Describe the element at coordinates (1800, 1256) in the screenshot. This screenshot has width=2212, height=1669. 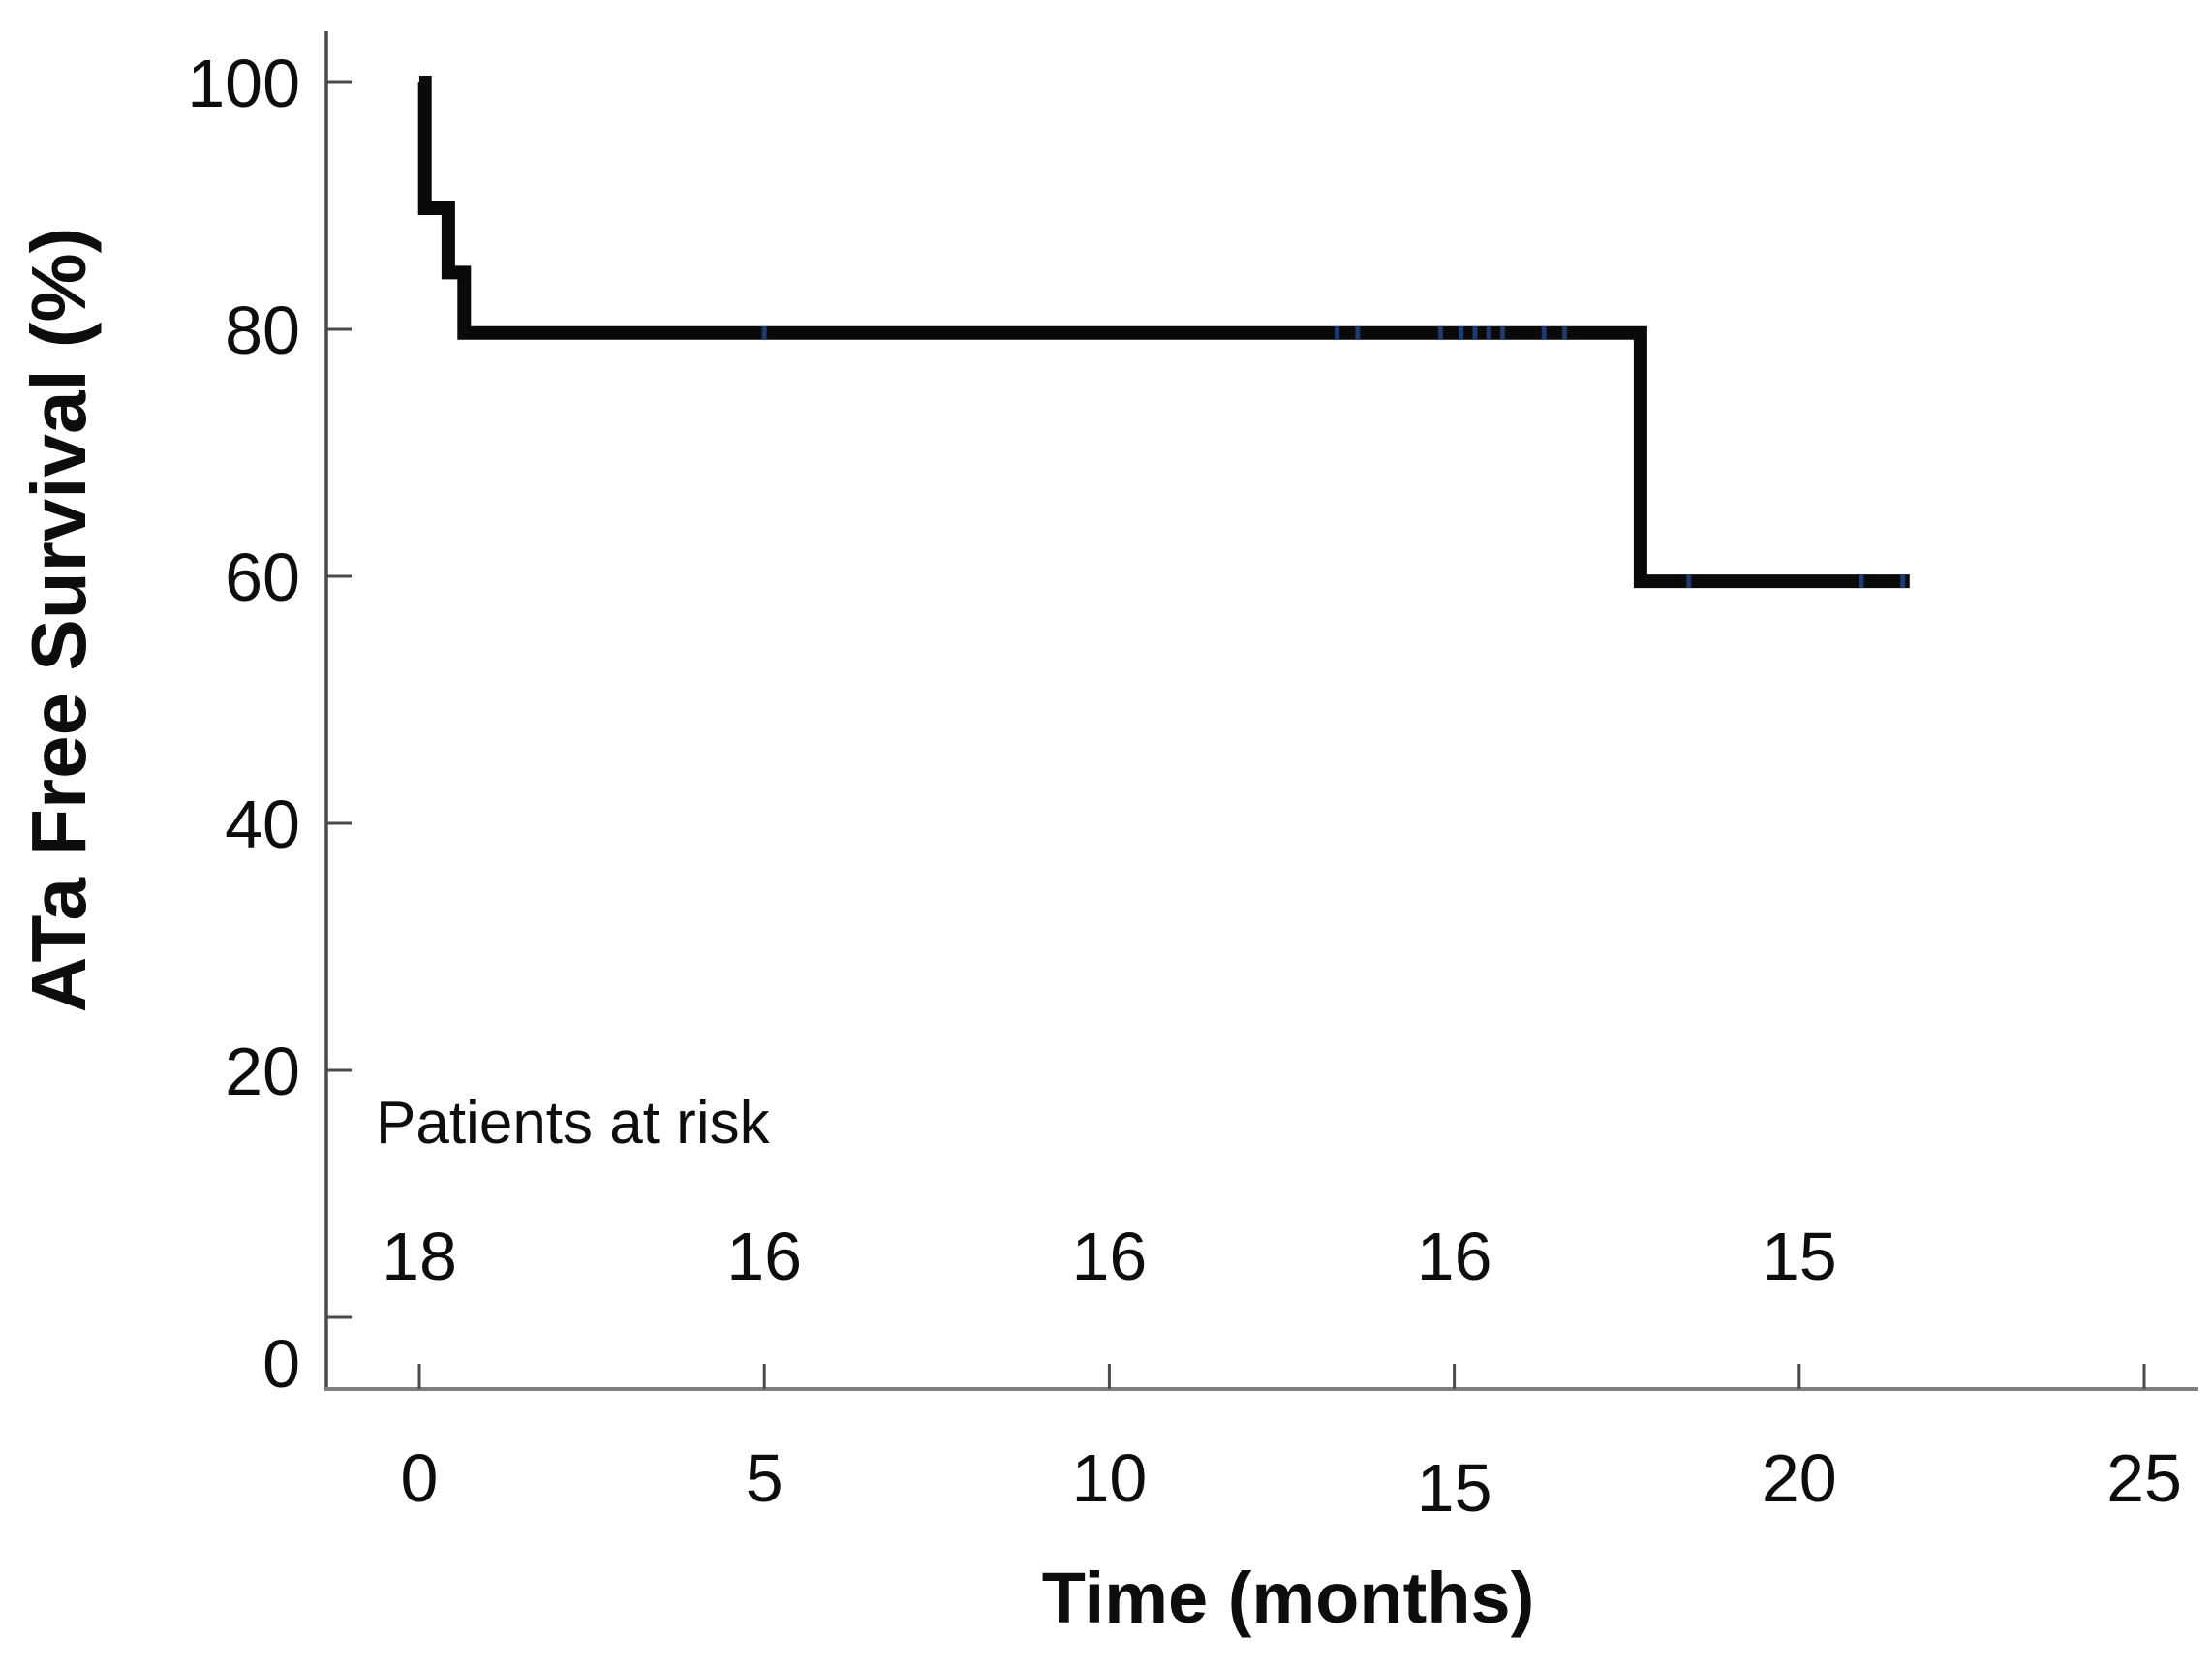
I see `risk-count: 15` at that location.